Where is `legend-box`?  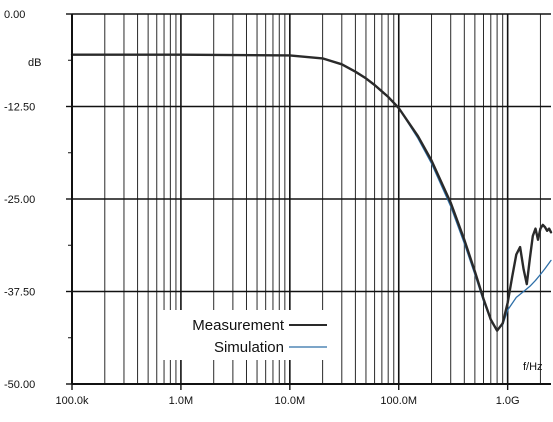 legend-box is located at coordinates (248, 335).